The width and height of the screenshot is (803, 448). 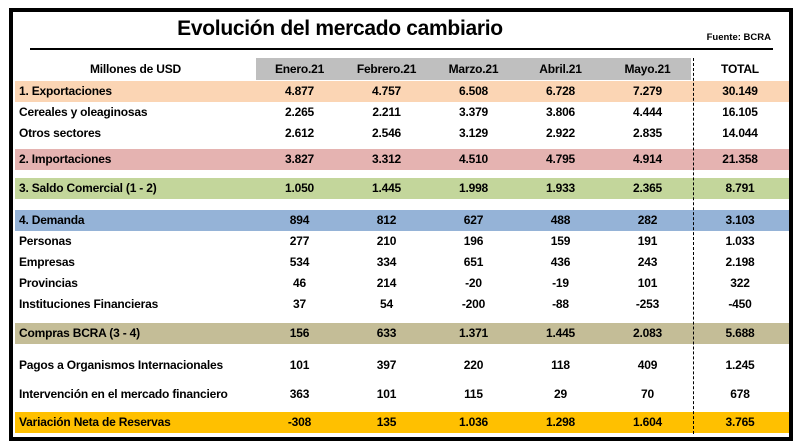 I want to click on cell-value: 210, so click(x=386, y=241).